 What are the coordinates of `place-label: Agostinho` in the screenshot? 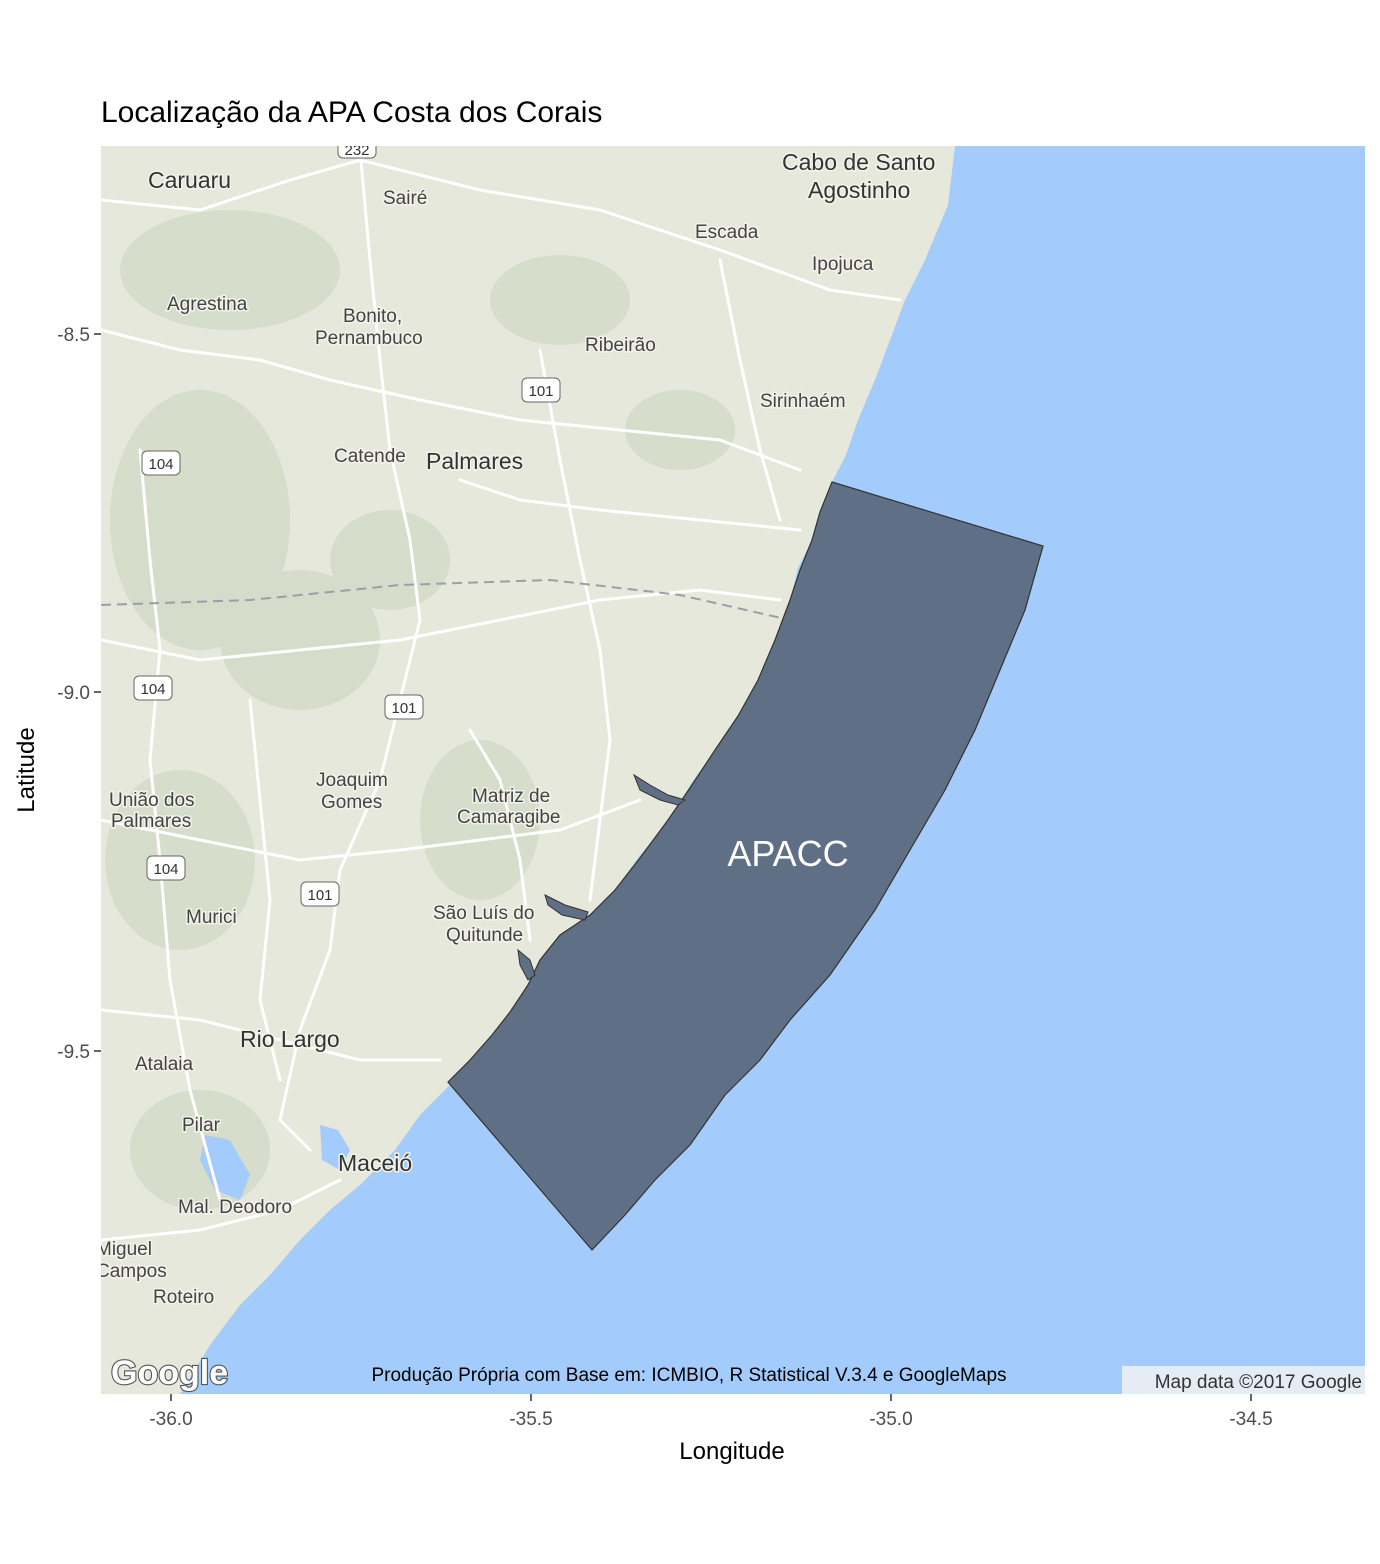 It's located at (859, 190).